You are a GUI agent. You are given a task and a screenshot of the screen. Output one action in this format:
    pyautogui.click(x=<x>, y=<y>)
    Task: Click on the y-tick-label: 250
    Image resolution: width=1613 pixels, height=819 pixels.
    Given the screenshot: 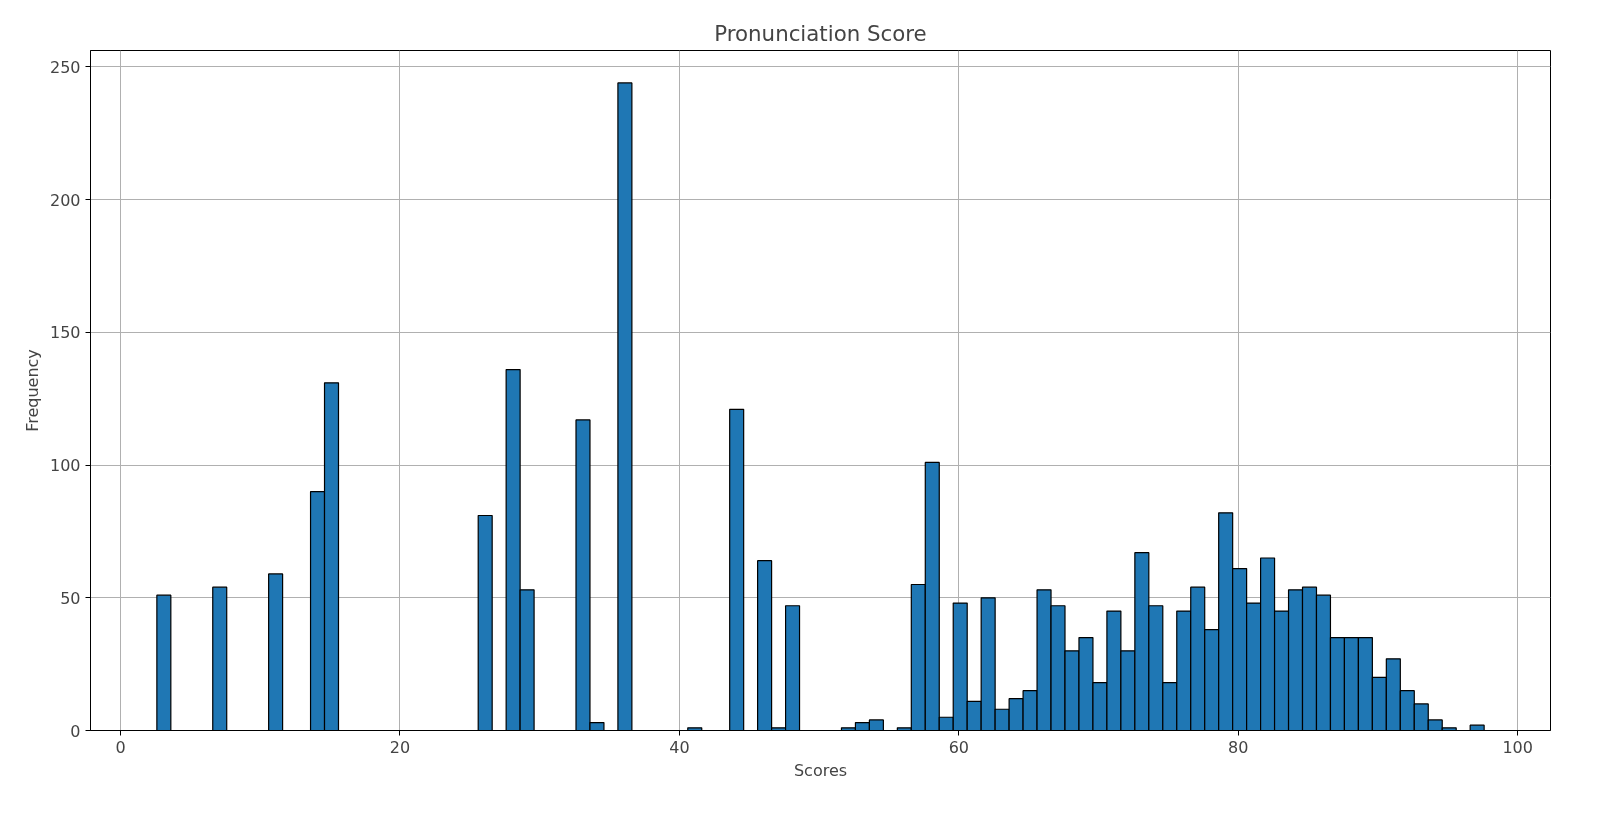 What is the action you would take?
    pyautogui.click(x=65, y=67)
    